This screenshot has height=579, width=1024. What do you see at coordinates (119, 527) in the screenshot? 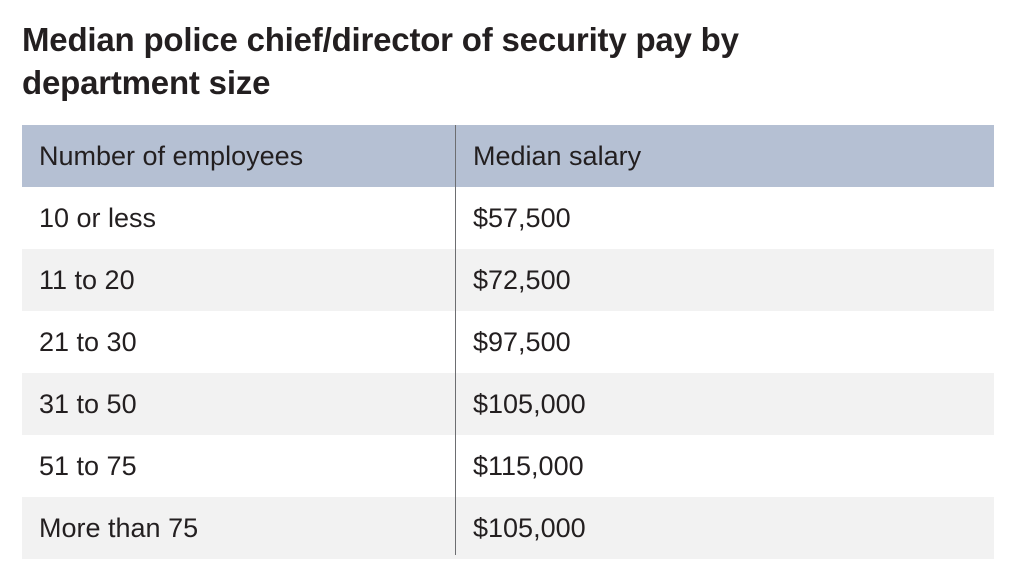
I see `employees-cell: More than 75` at bounding box center [119, 527].